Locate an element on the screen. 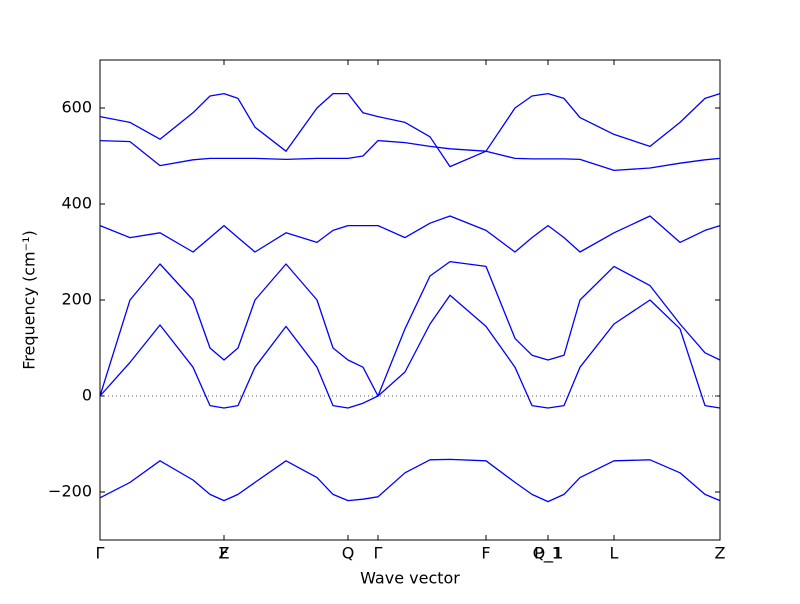 The image size is (800, 604). x-tick-label: P_1 is located at coordinates (548, 554).